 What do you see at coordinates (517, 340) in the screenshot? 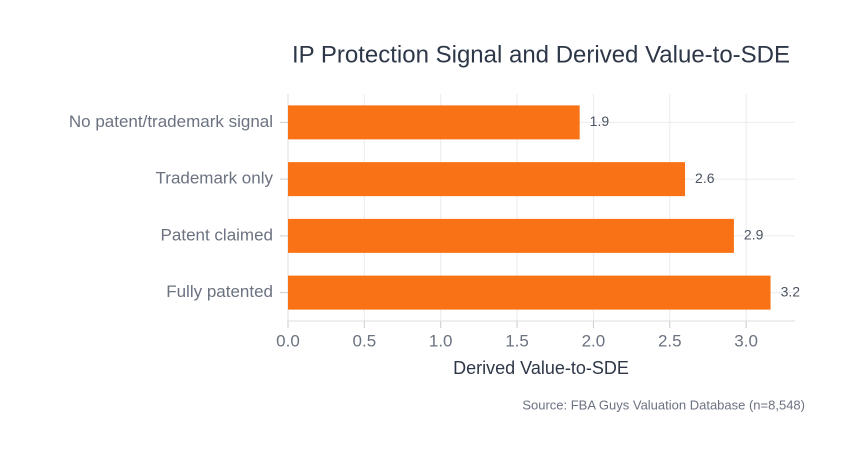
I see `x-tick-label: 1.5` at bounding box center [517, 340].